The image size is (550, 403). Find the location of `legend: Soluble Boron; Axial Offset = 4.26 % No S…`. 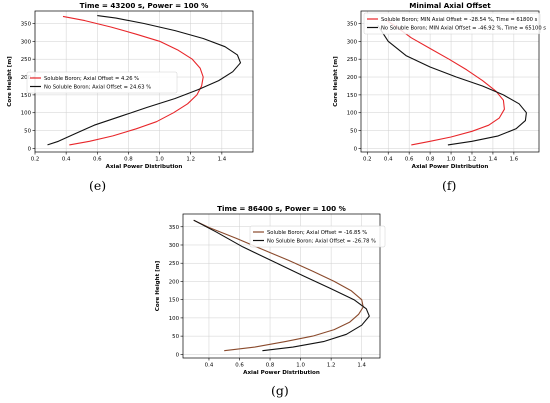

legend: Soluble Boron; Axial Offset = 4.26 % No S… is located at coordinates (102, 82).